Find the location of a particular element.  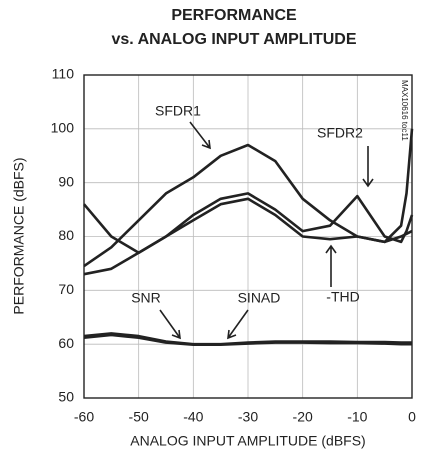

series-label: SNR is located at coordinates (146, 298).